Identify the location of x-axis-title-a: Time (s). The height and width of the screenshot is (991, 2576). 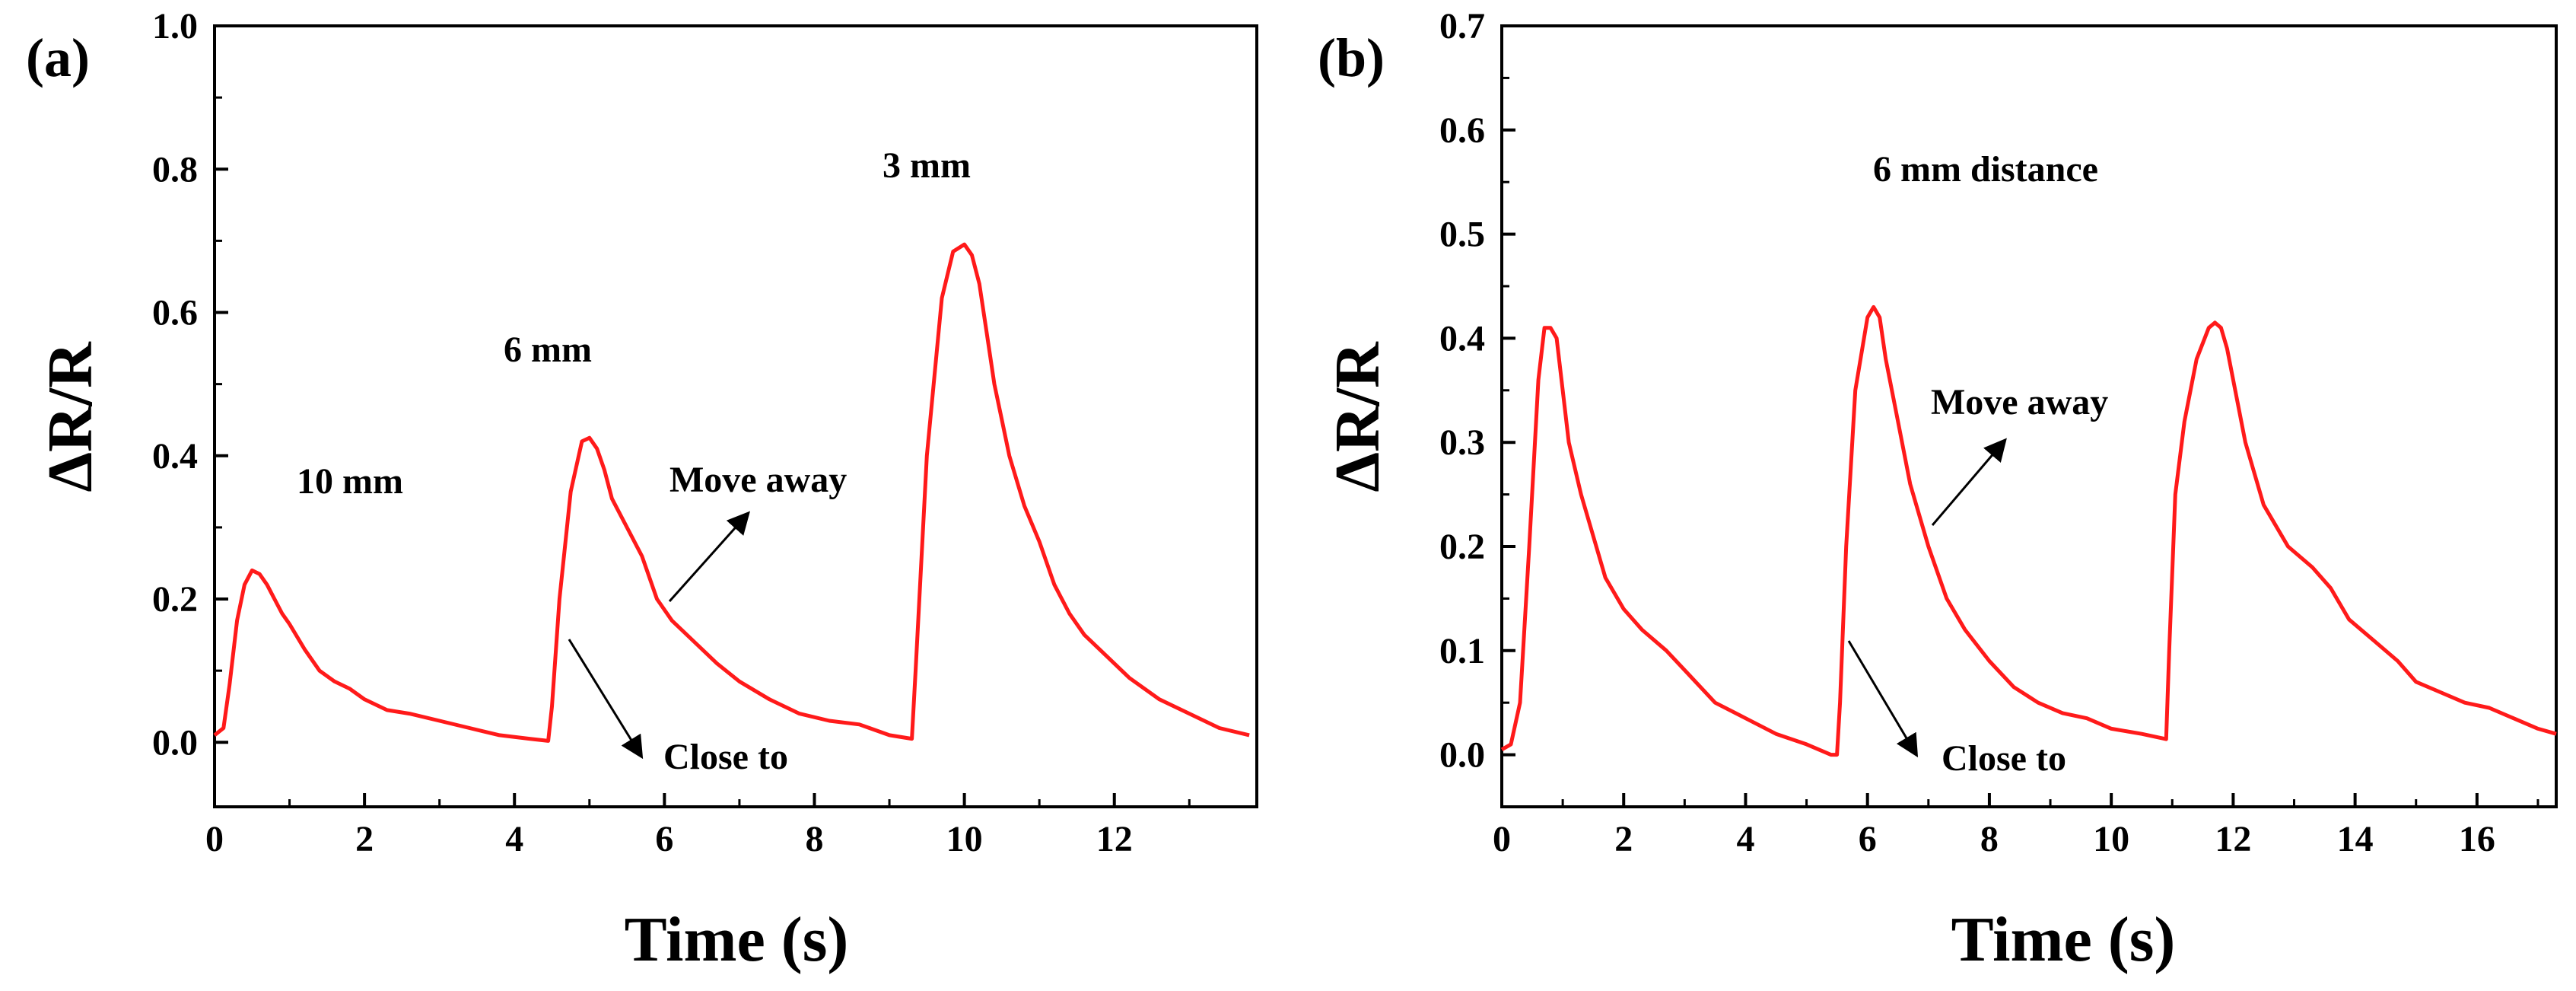
(737, 939).